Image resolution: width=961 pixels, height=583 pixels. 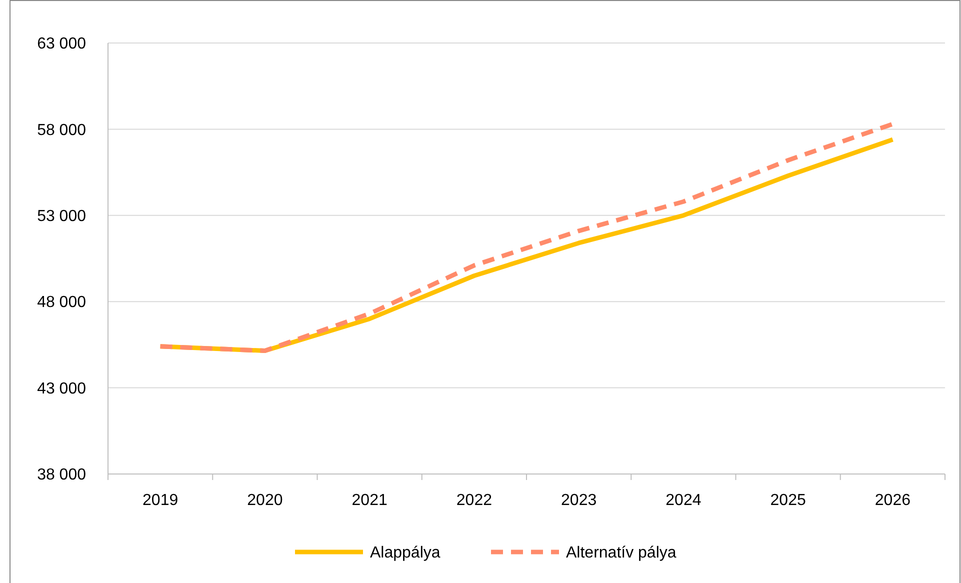 What do you see at coordinates (788, 500) in the screenshot?
I see `x-tick-label: 2025` at bounding box center [788, 500].